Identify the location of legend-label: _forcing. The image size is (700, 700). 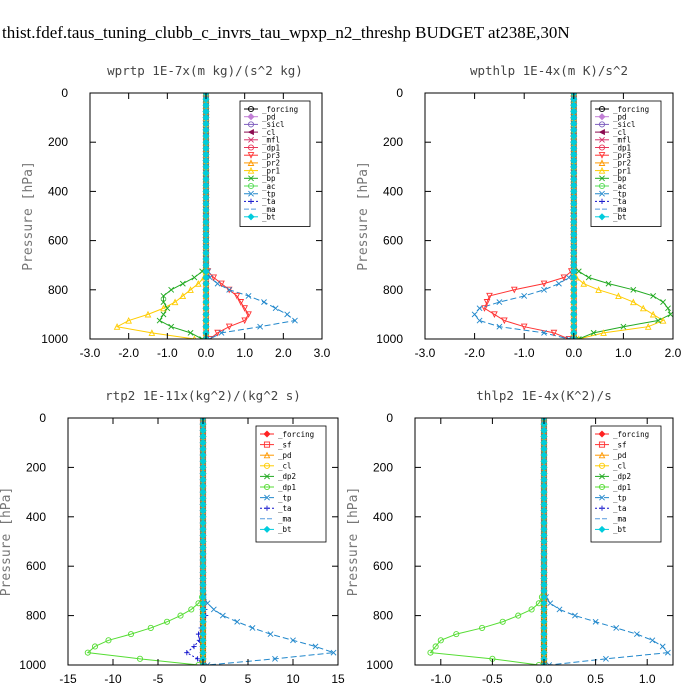
(631, 434).